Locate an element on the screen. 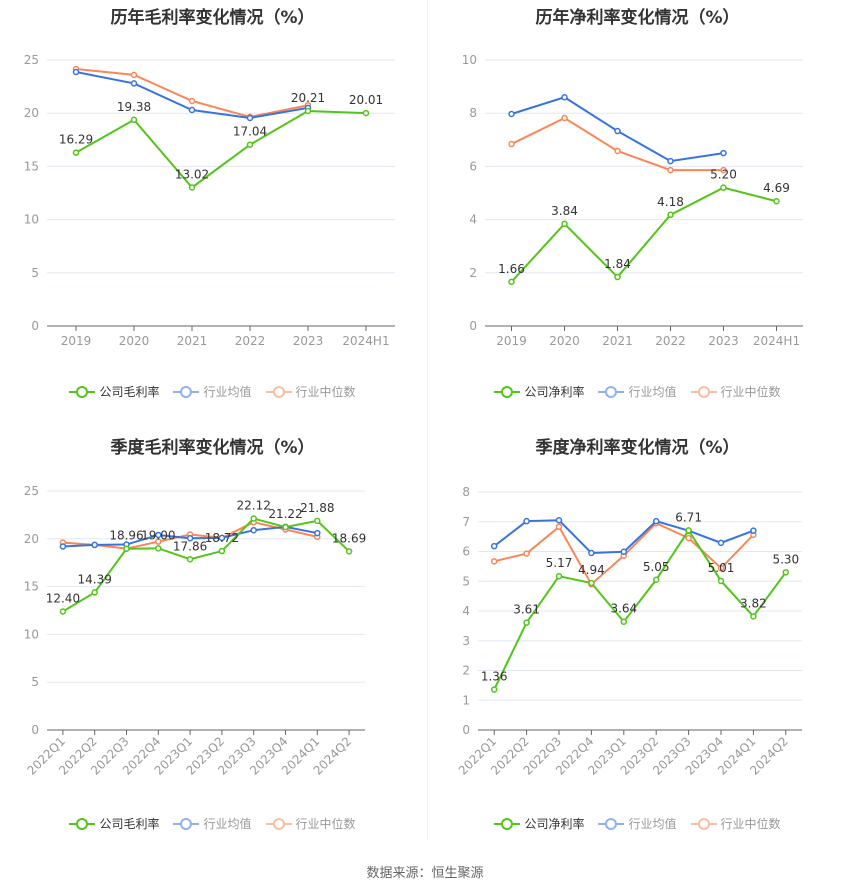 The height and width of the screenshot is (891, 850). legend-label: 公司毛利率 is located at coordinates (129, 824).